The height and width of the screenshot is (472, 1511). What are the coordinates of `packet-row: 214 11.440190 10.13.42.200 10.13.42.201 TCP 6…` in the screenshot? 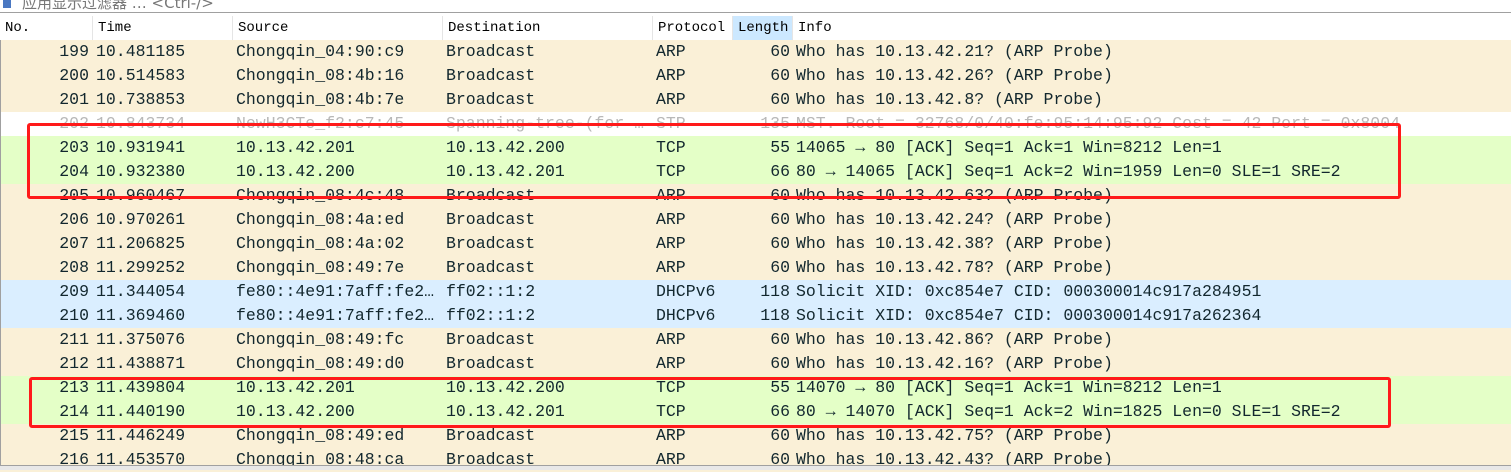 It's located at (755, 412).